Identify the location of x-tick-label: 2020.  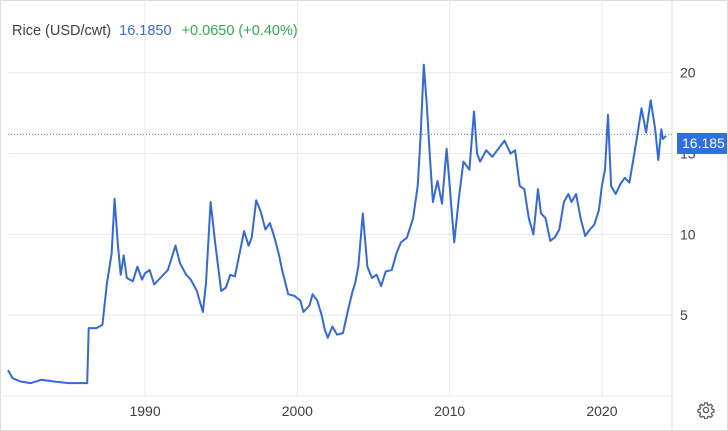
(601, 411).